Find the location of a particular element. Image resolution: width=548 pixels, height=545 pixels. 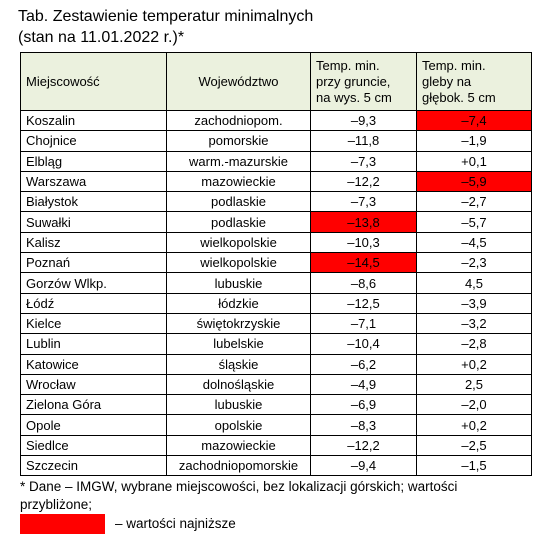

table-row: Białystok podlaskie –7,3 –2,7 is located at coordinates (276, 202).